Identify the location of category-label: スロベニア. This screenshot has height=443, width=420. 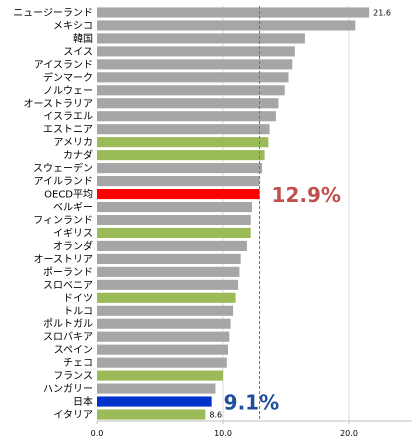
(68, 285).